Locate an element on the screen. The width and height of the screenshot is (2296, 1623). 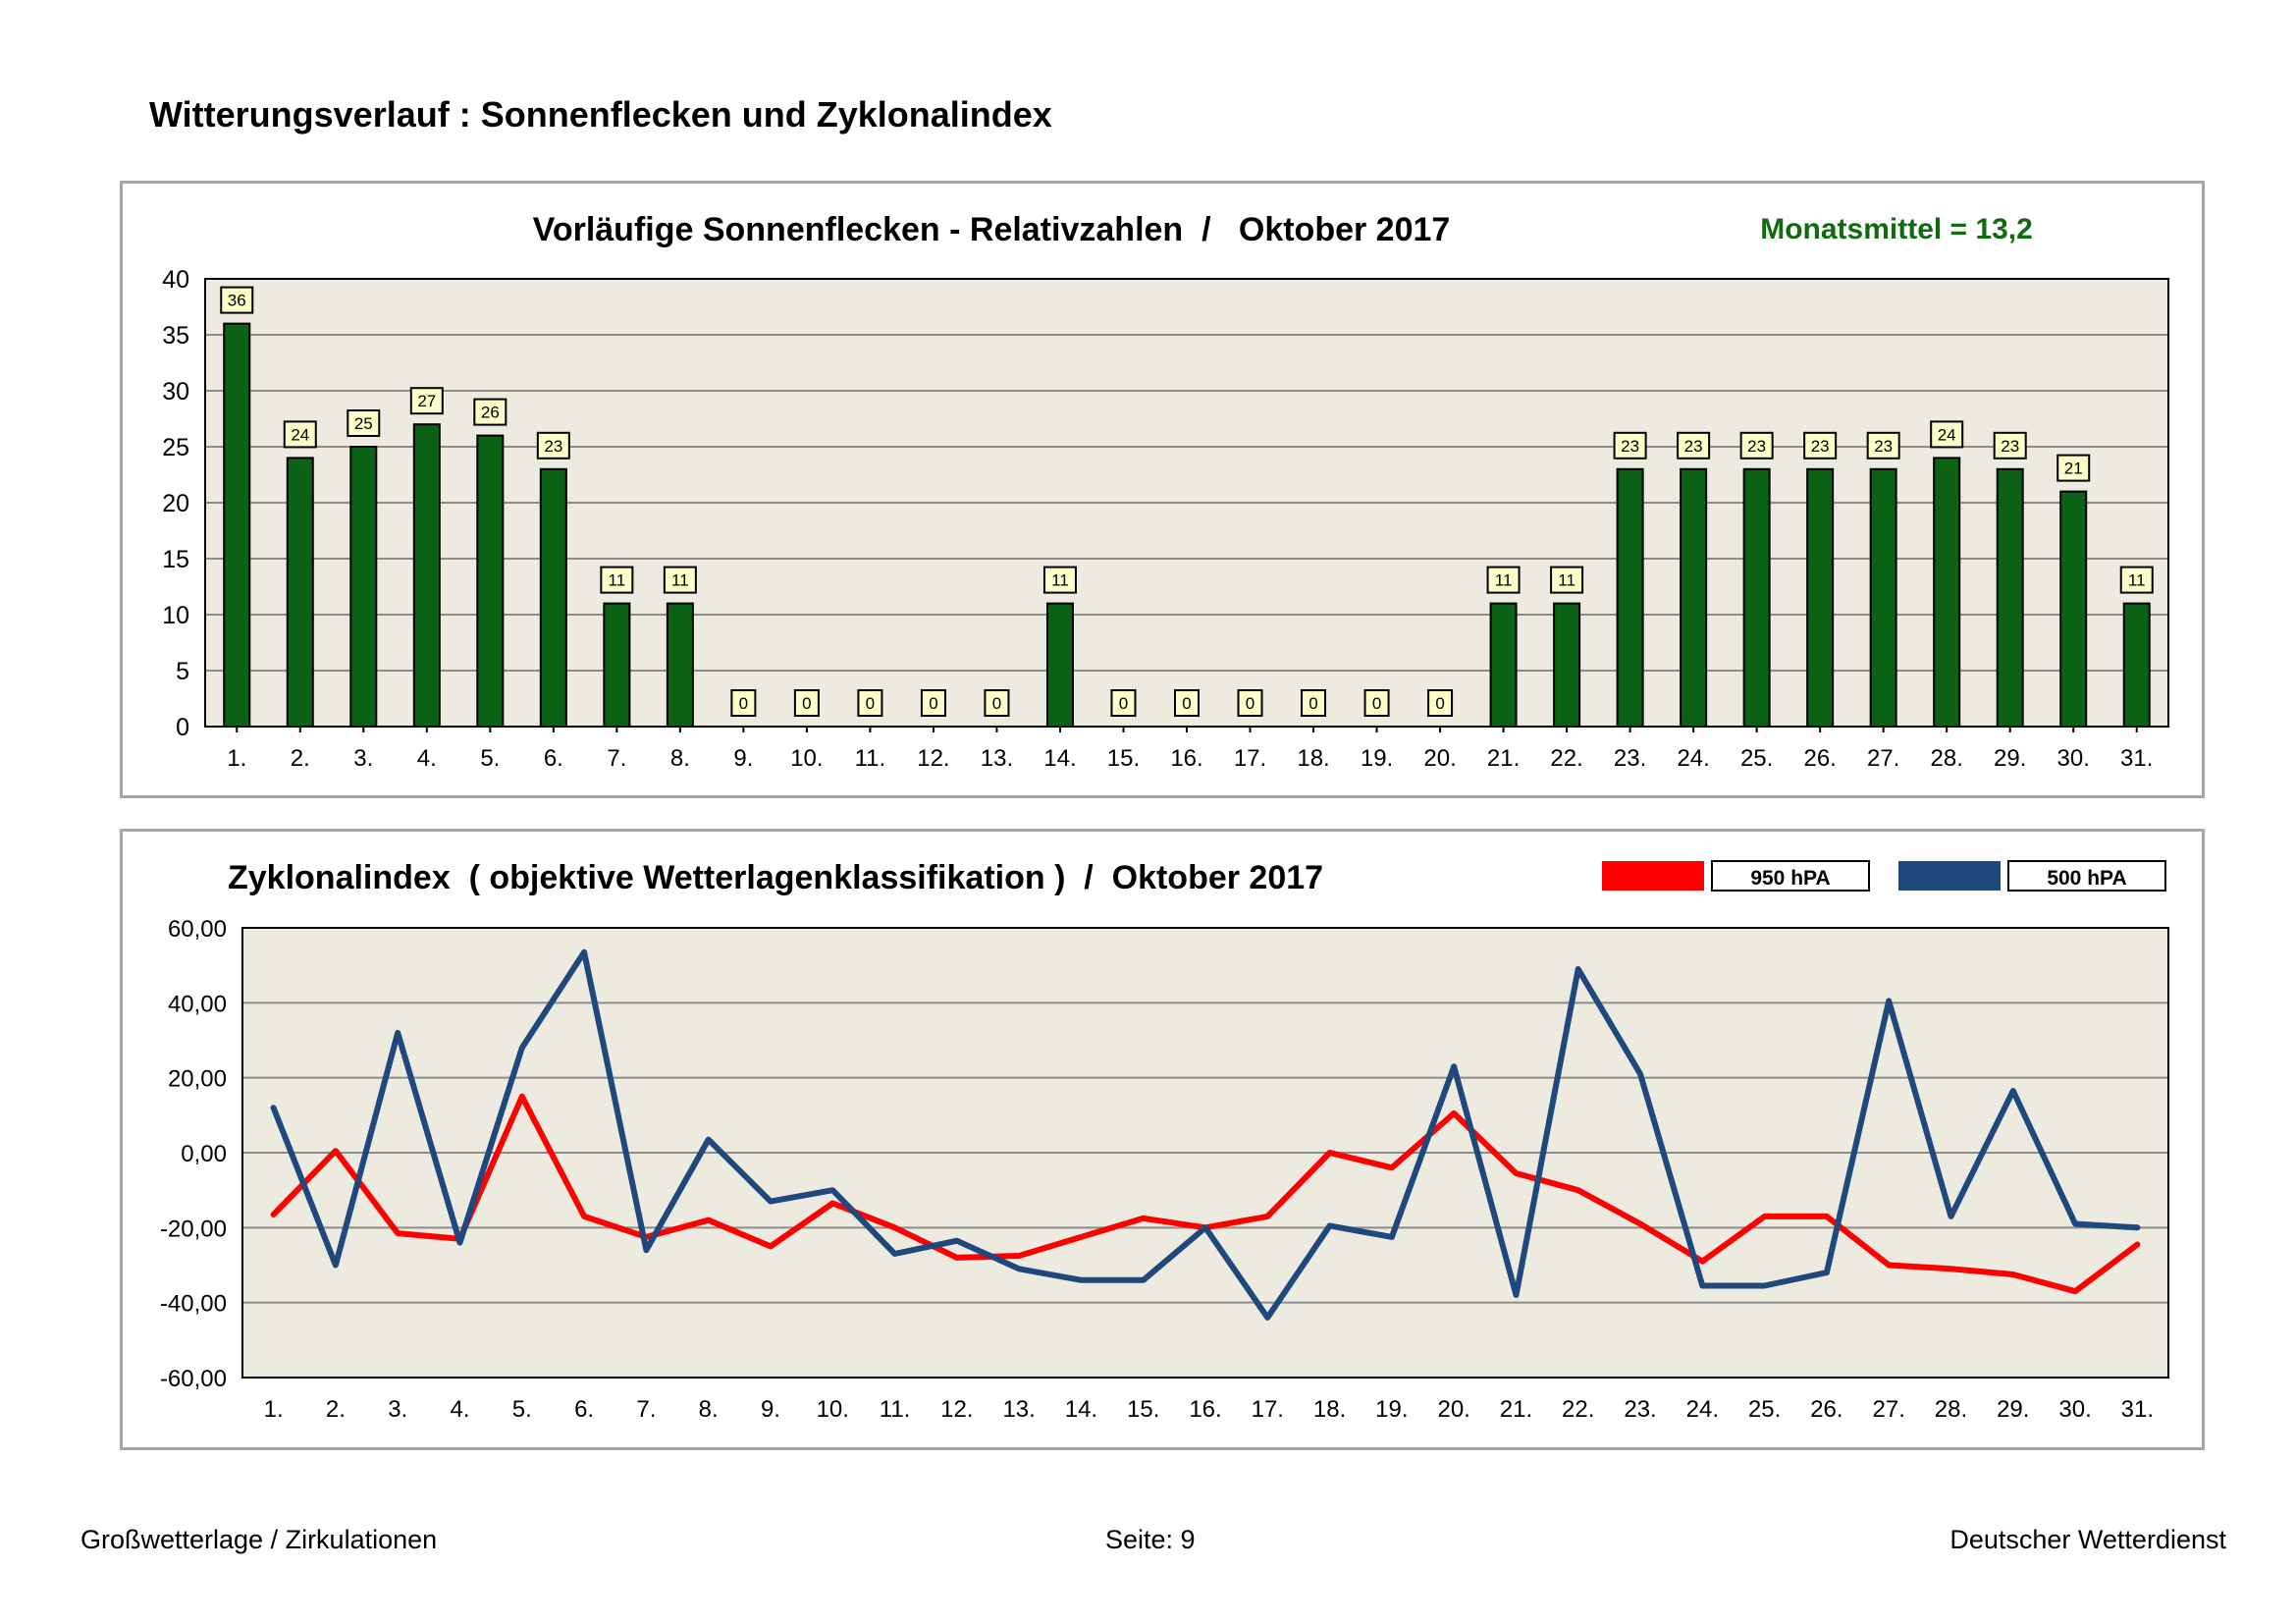
y-tick-label: 0 is located at coordinates (183, 727).